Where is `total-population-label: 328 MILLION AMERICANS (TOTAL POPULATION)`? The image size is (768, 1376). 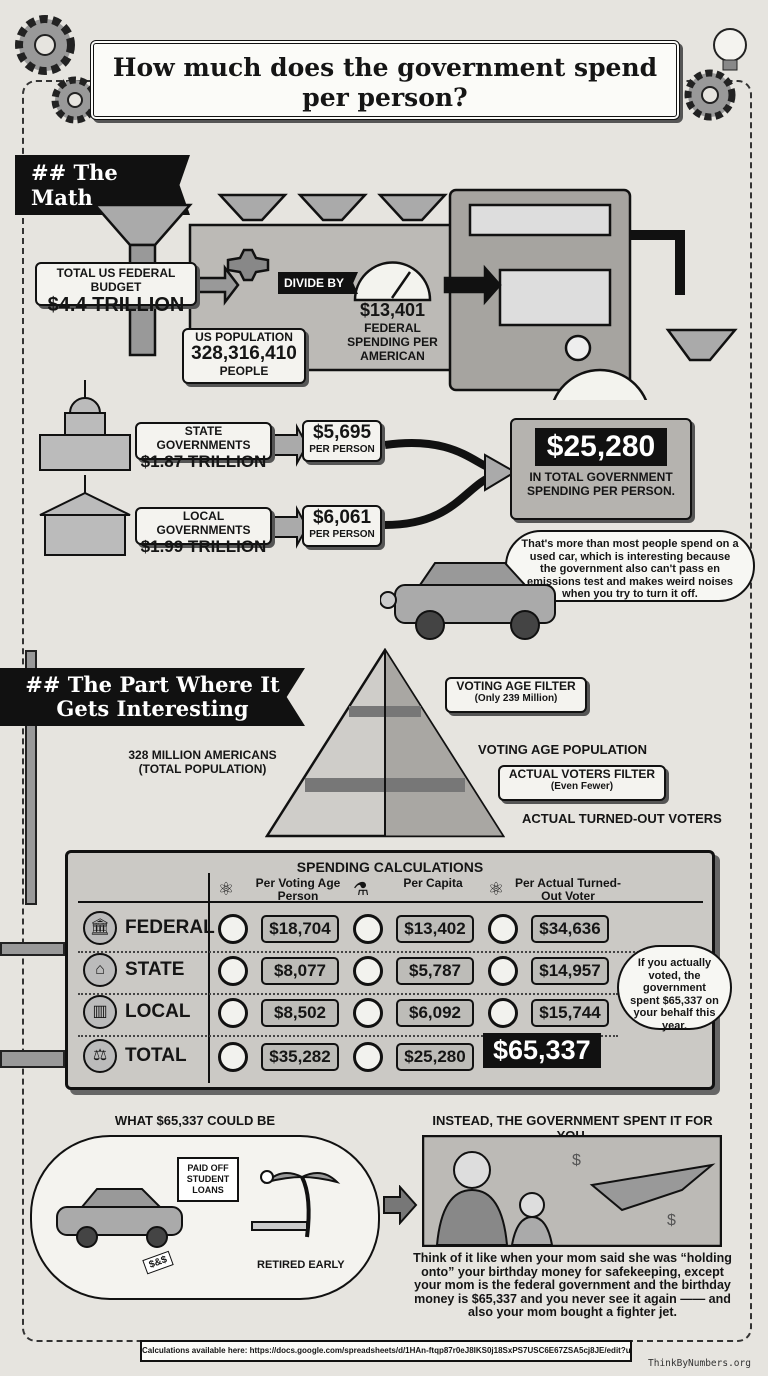 total-population-label: 328 MILLION AMERICANS (TOTAL POPULATION) is located at coordinates (202, 762).